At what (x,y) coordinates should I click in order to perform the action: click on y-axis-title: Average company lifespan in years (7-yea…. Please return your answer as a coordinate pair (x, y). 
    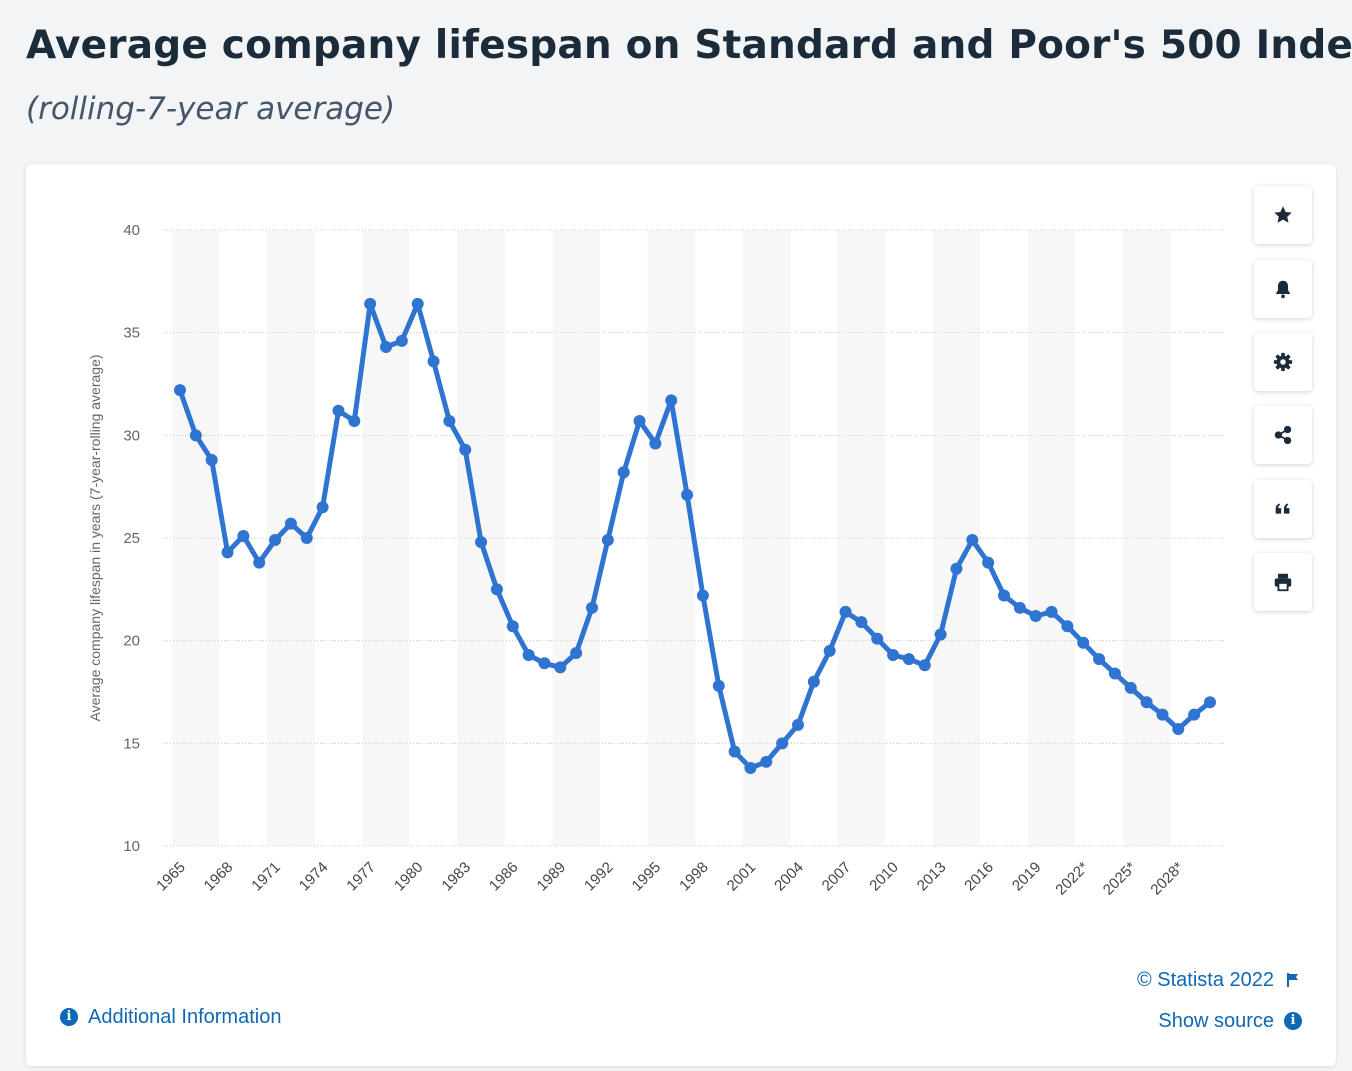
    Looking at the image, I should click on (95, 537).